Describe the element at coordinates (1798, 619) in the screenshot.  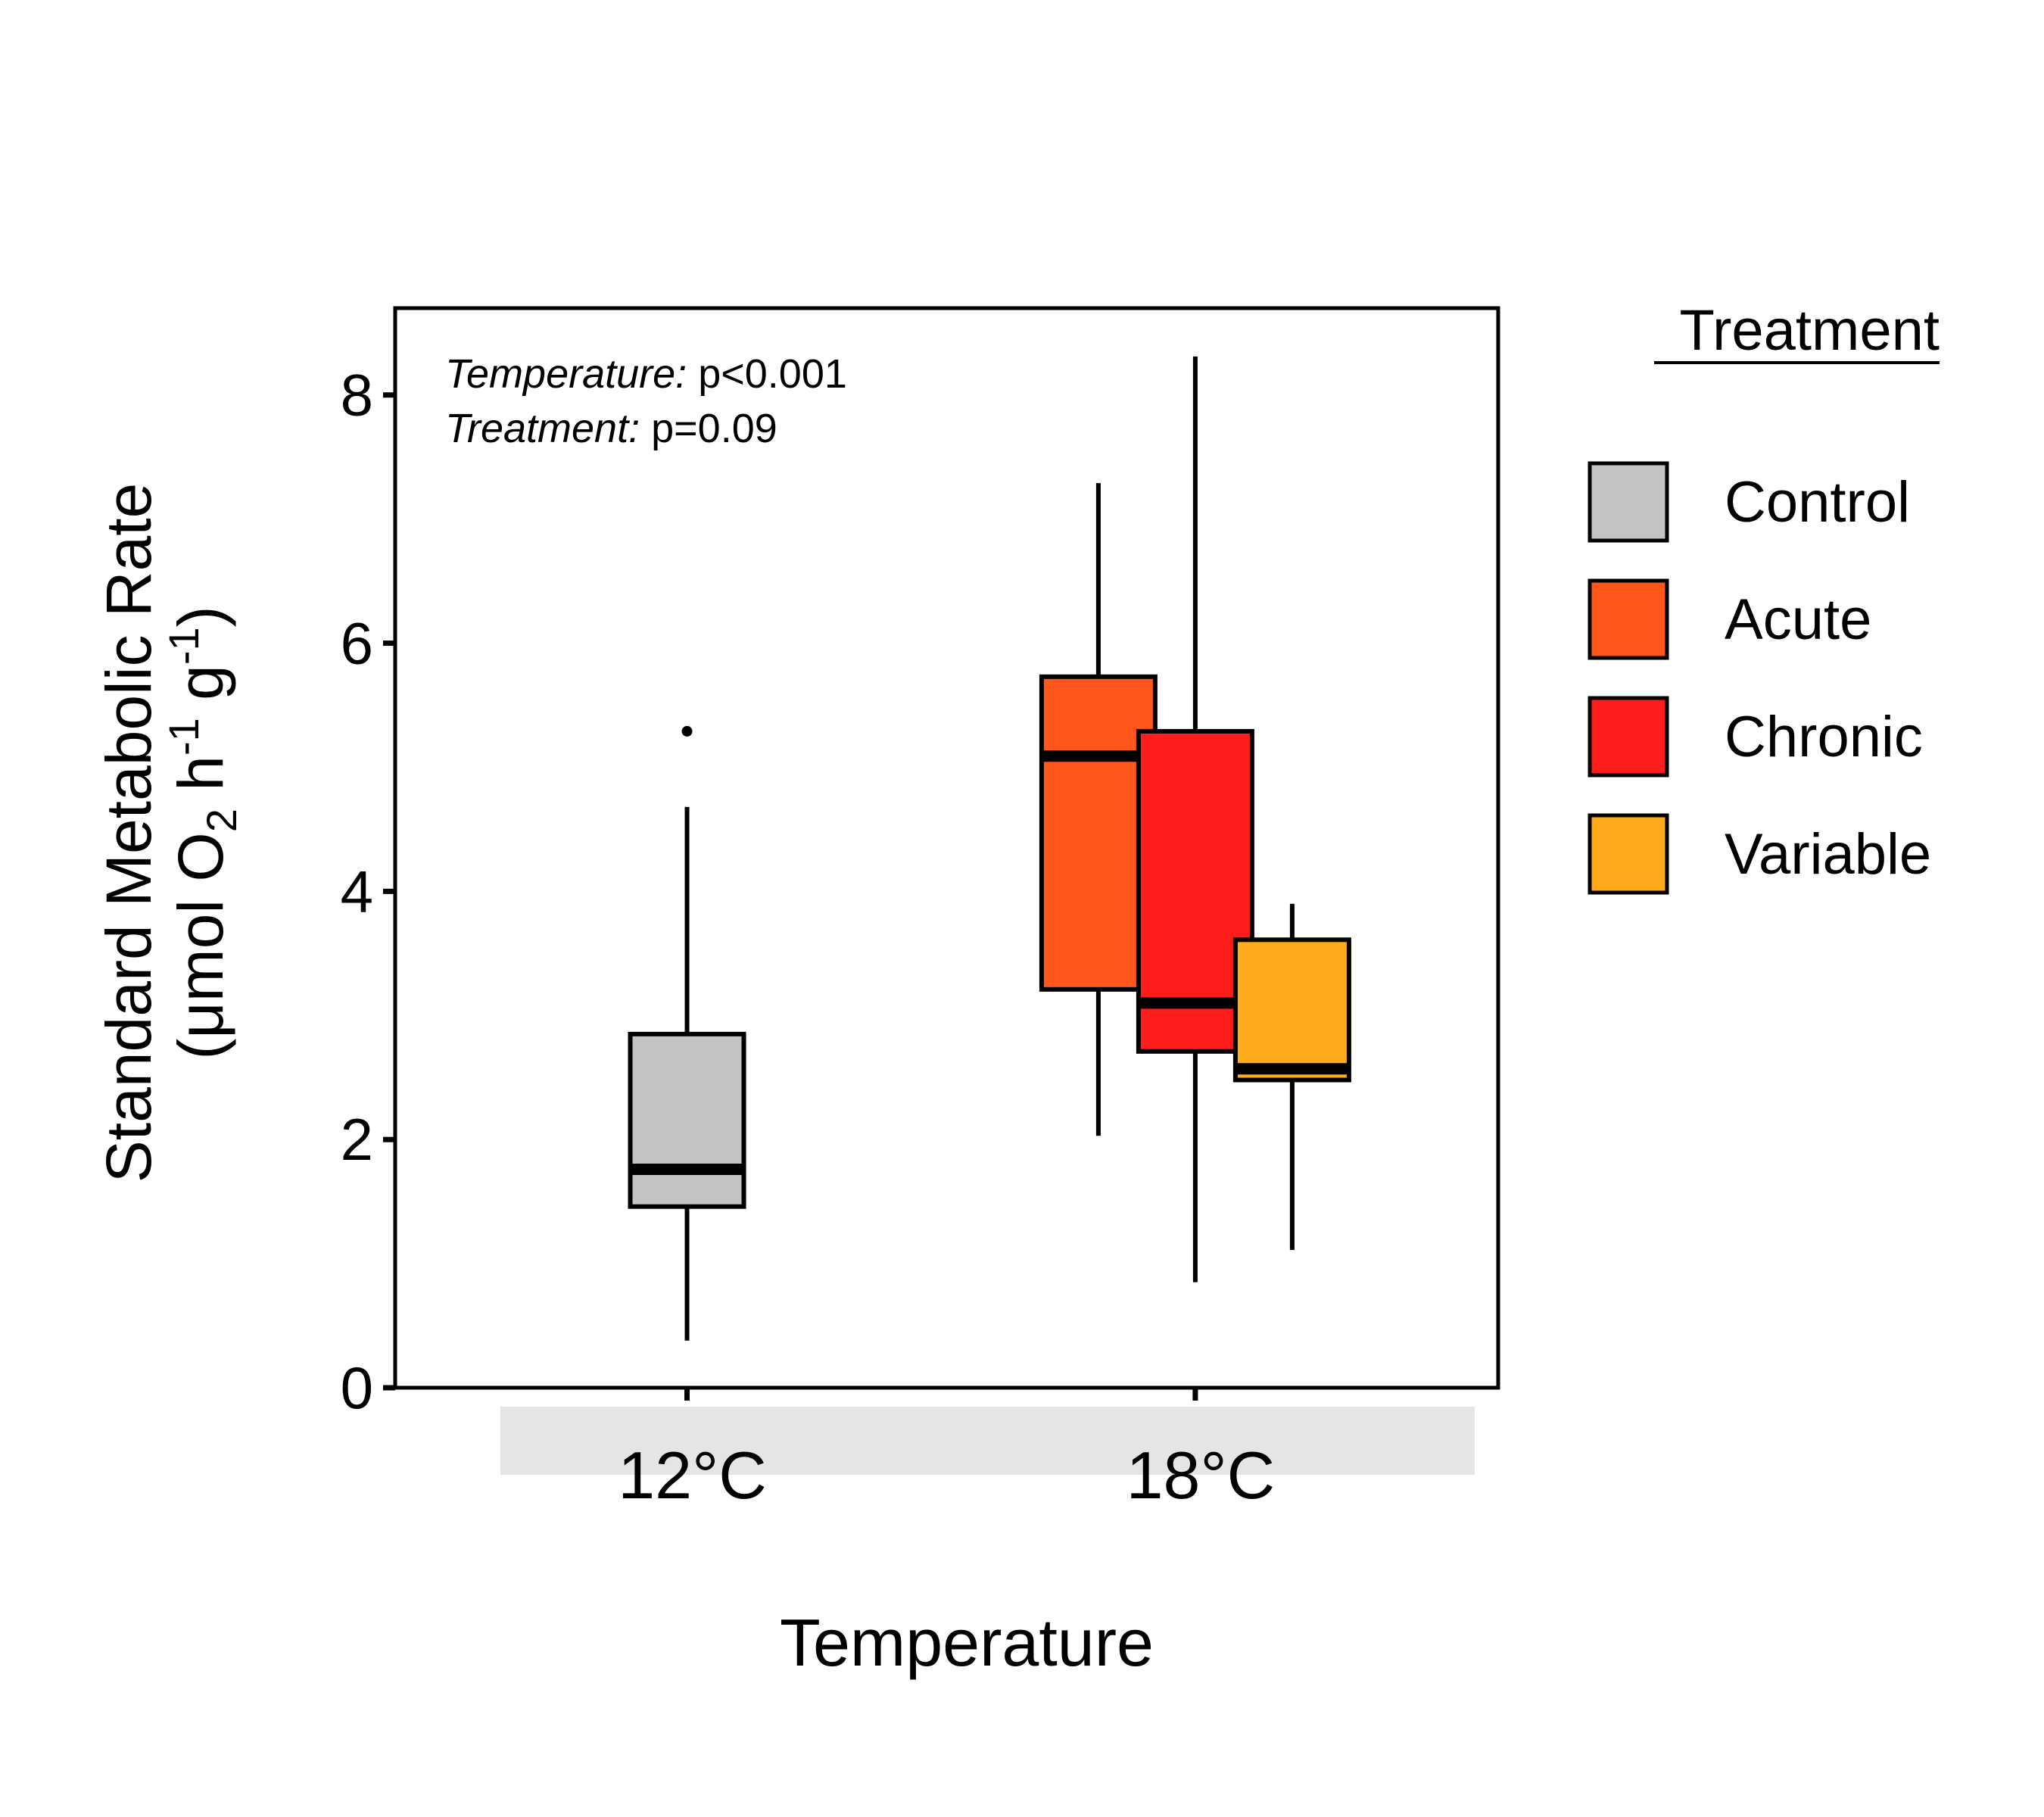
I see `legend-label-acute: Acute` at that location.